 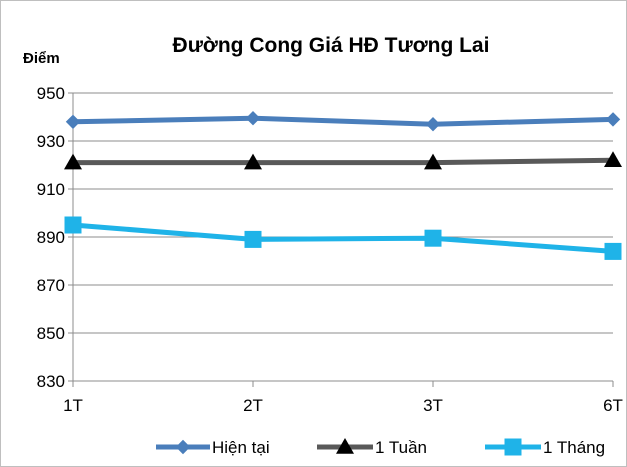 What do you see at coordinates (41, 58) in the screenshot?
I see `y-axis-label: Điểm` at bounding box center [41, 58].